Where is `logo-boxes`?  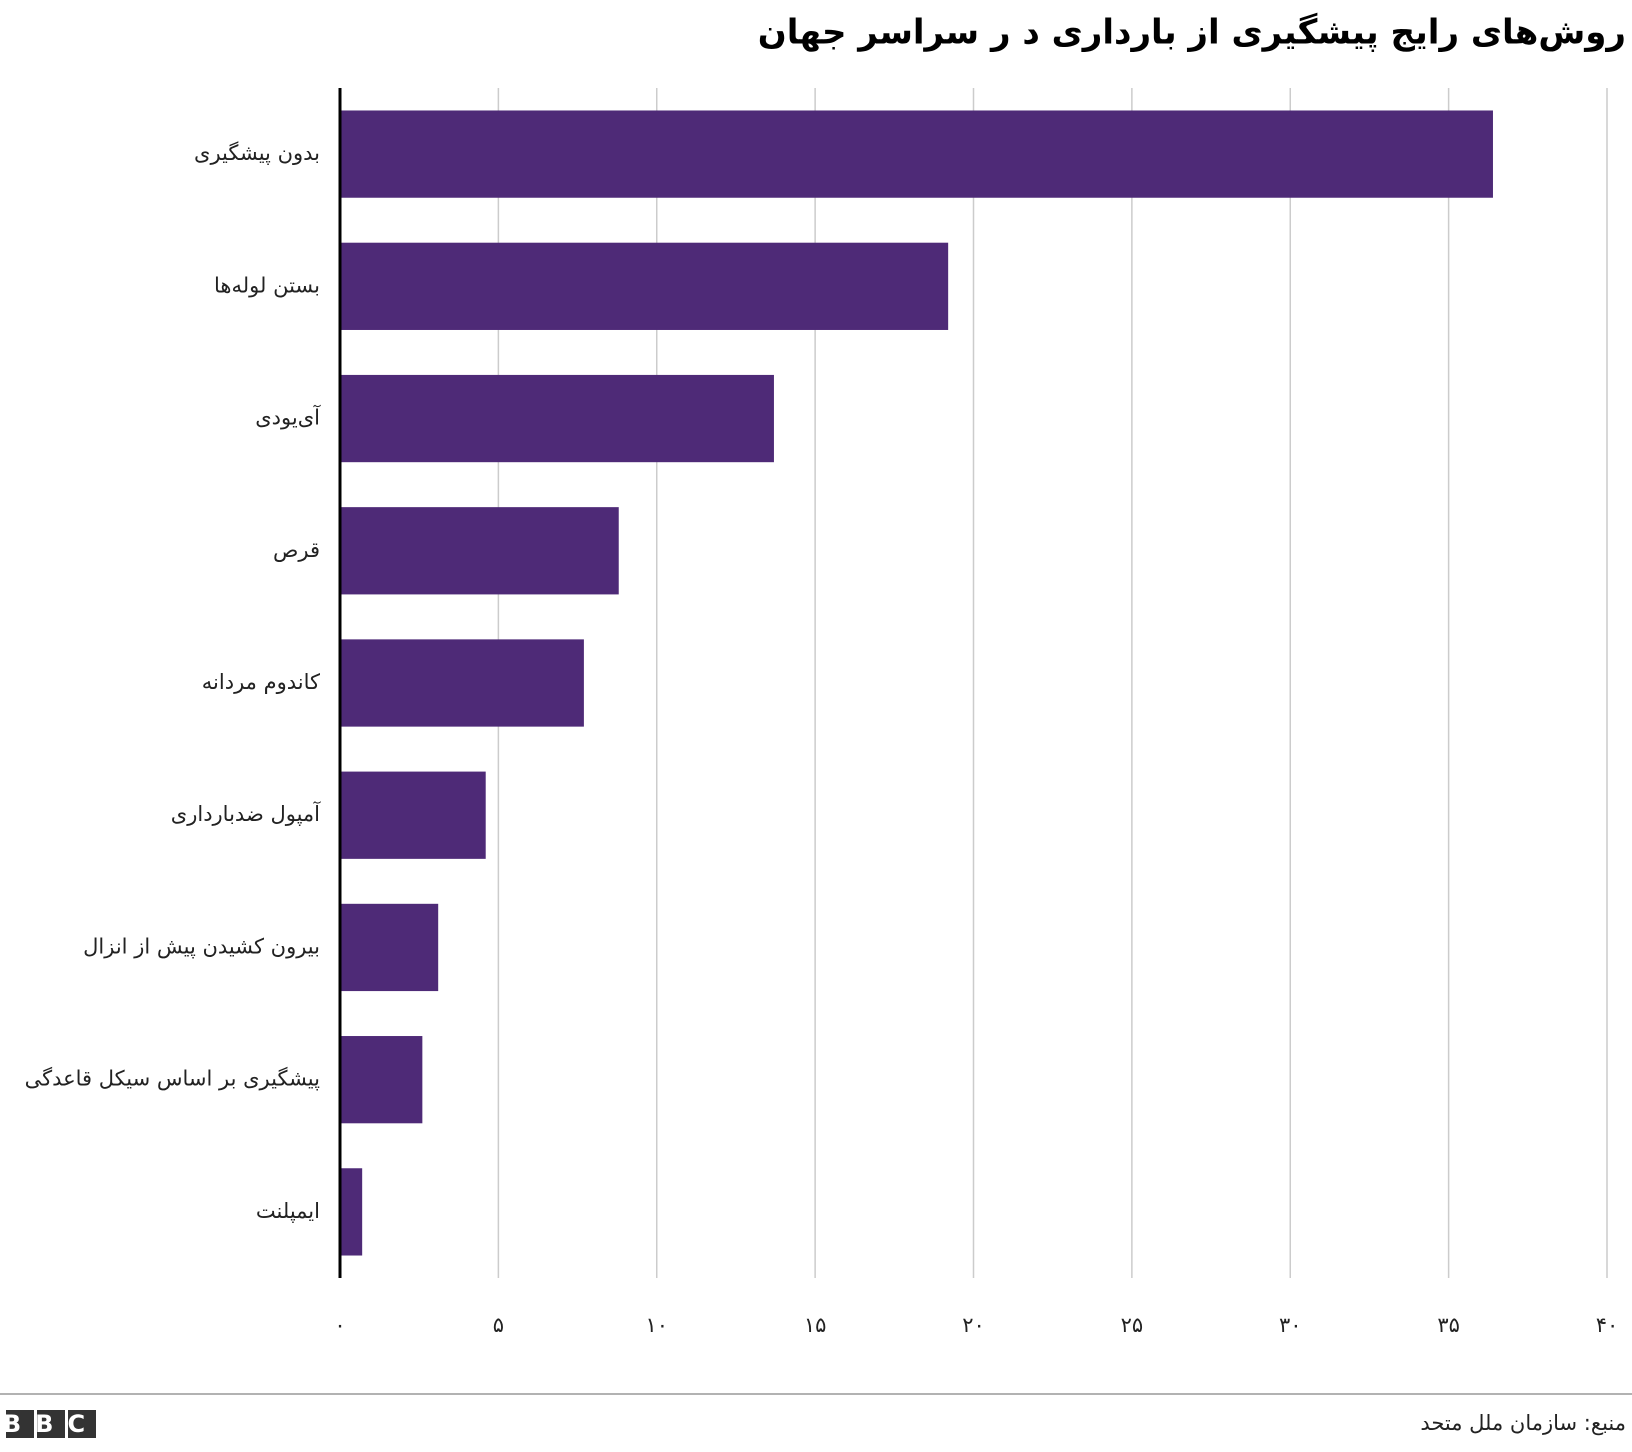
logo-boxes is located at coordinates (51, 1424).